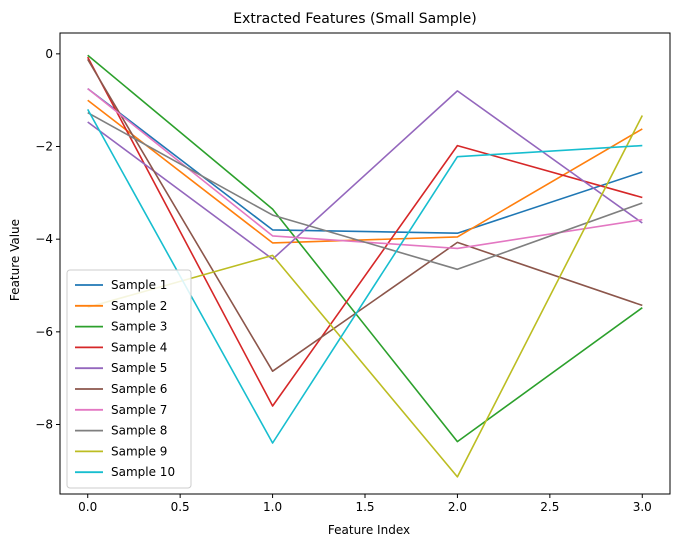 The height and width of the screenshot is (547, 689). Describe the element at coordinates (272, 507) in the screenshot. I see `x-tick-label: 1.0` at that location.